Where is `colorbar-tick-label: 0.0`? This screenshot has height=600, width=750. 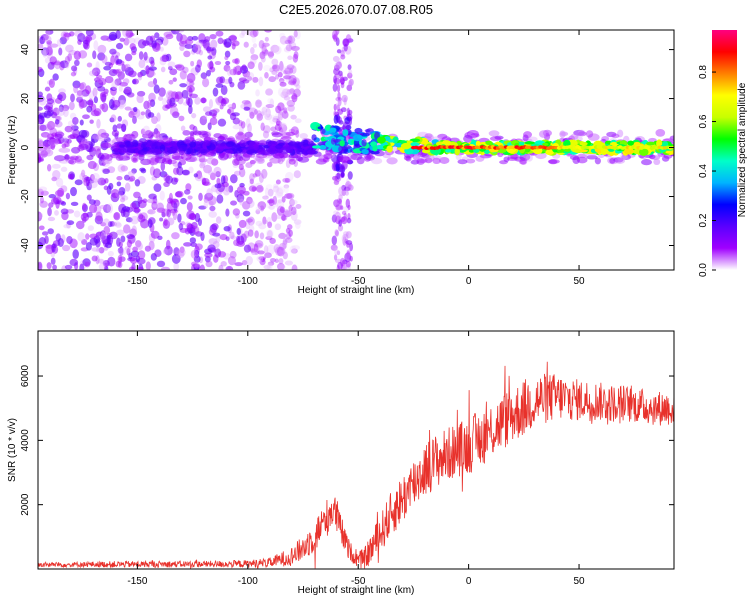 colorbar-tick-label: 0.0 is located at coordinates (703, 270).